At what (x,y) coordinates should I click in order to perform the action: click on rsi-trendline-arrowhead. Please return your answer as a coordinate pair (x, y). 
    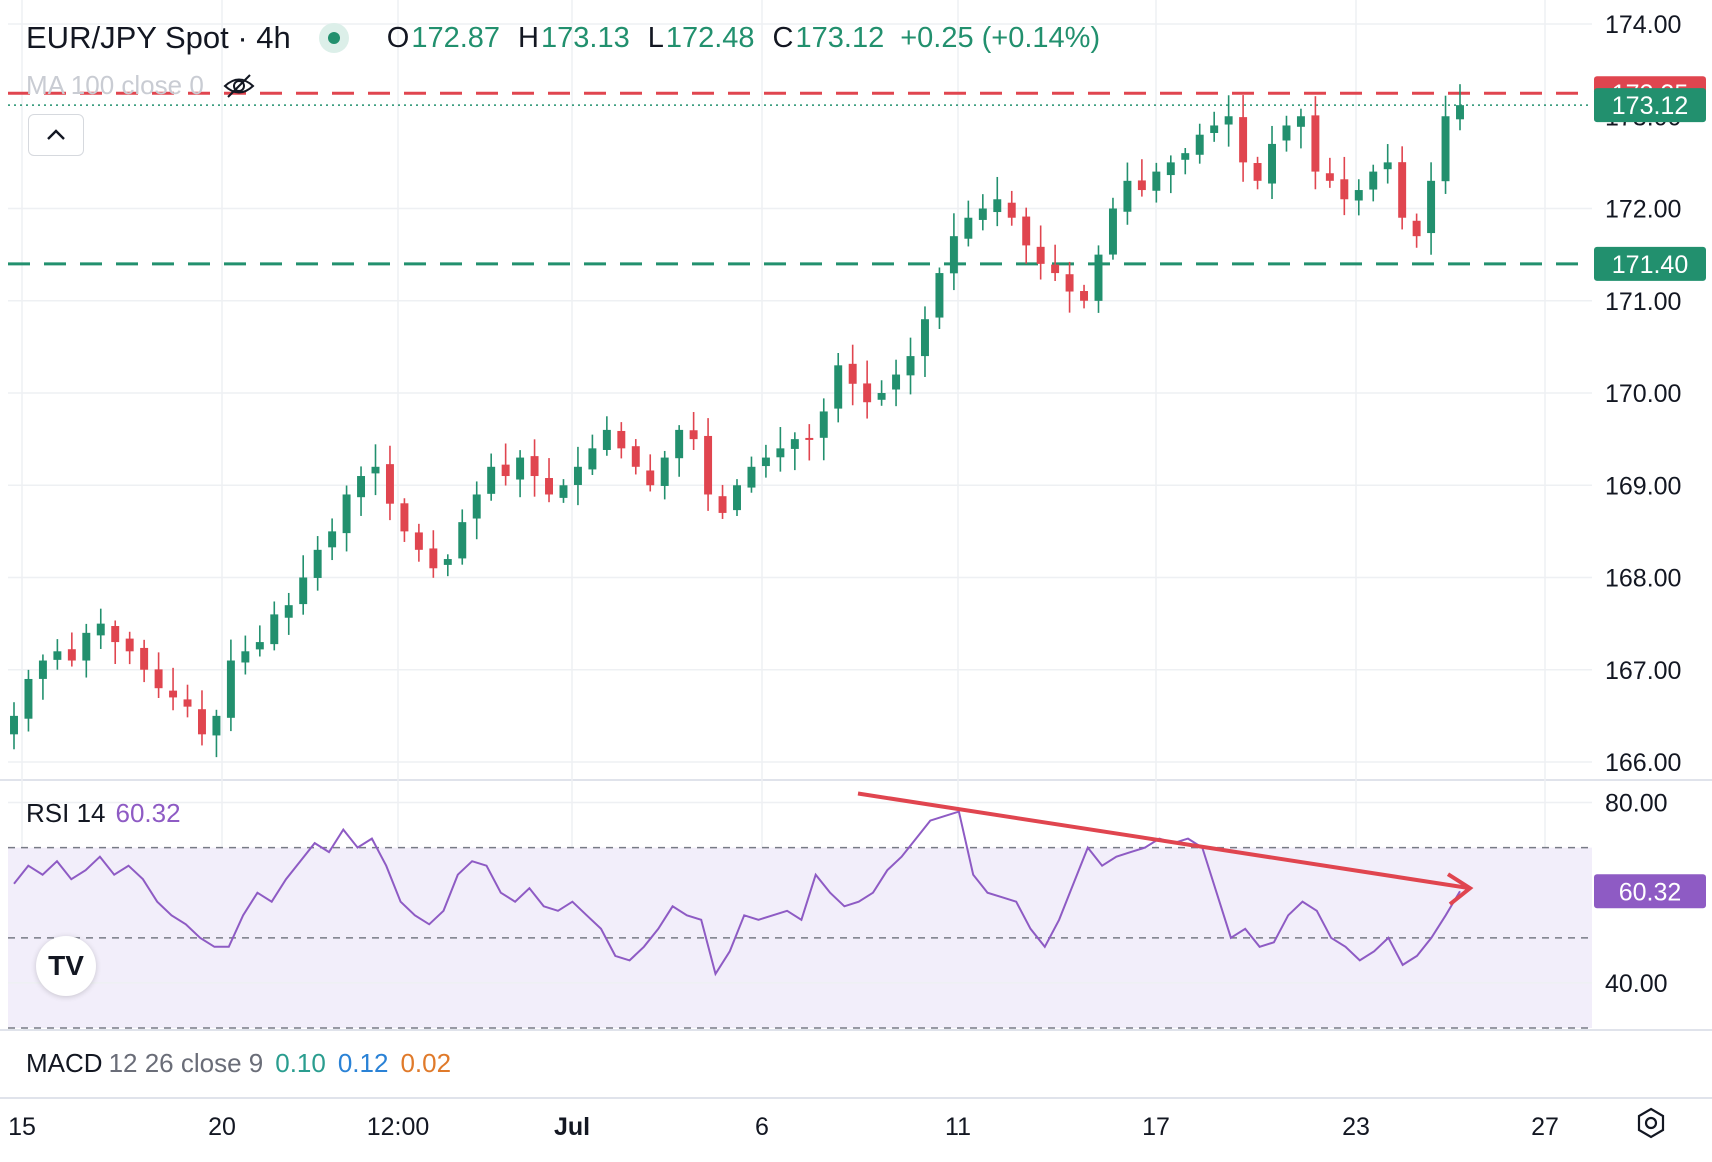
    Looking at the image, I should click on (1460, 889).